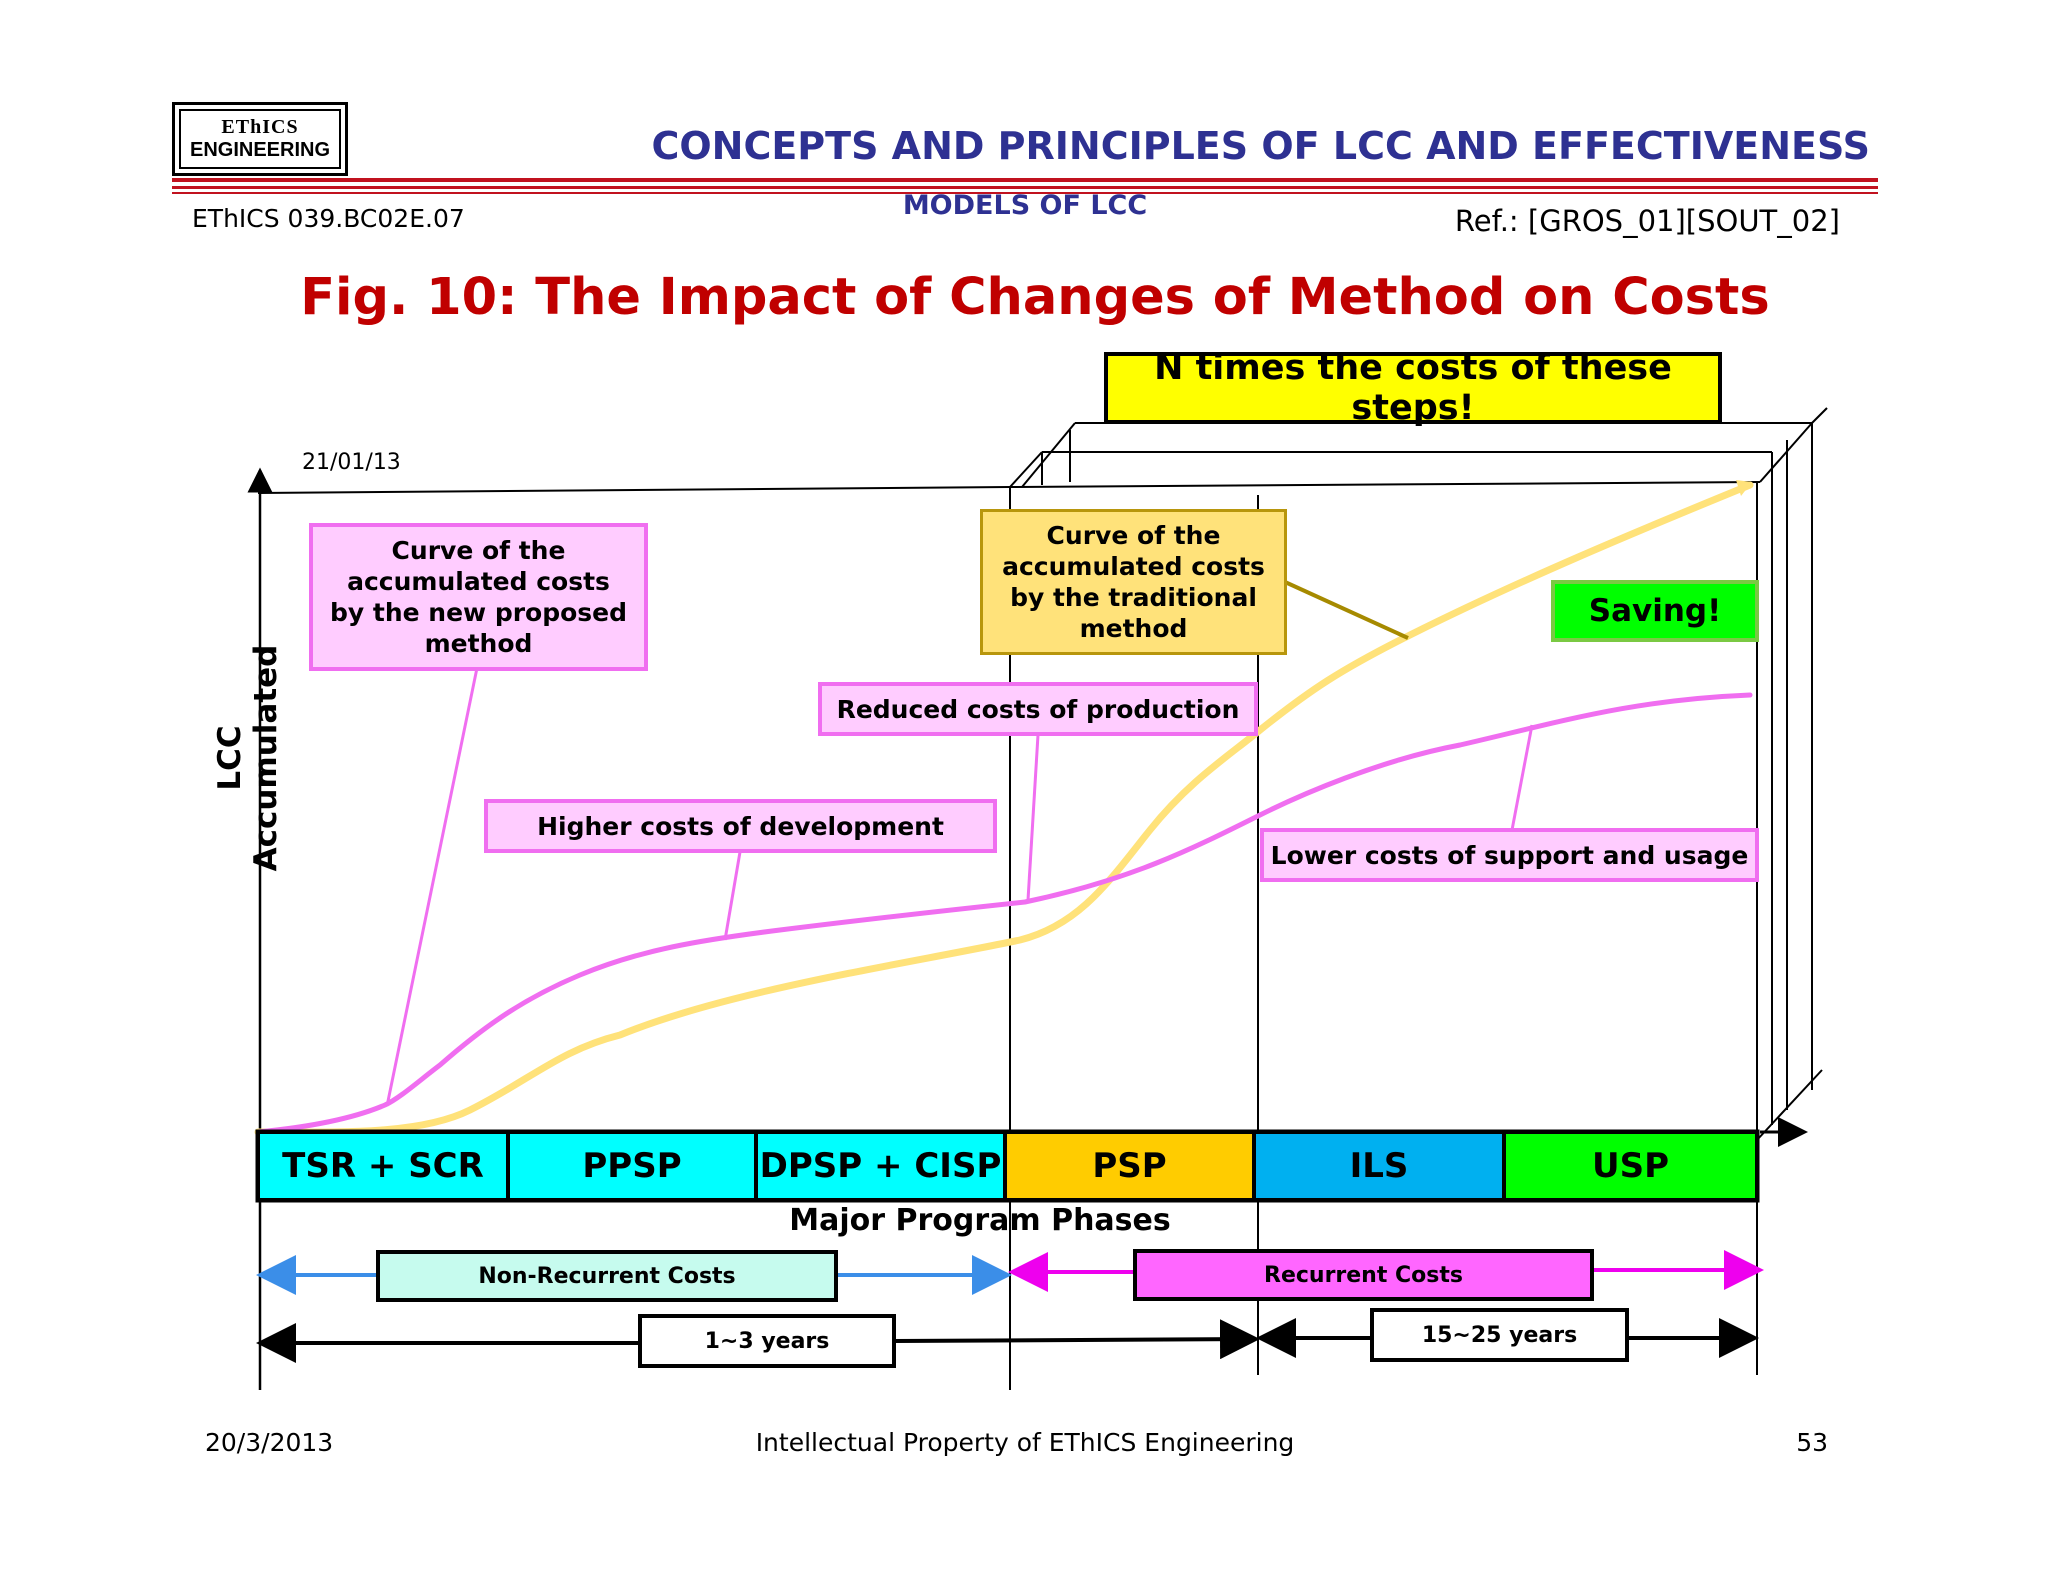 This screenshot has width=2048, height=1582. What do you see at coordinates (1522, 777) in the screenshot?
I see `lower-support-leader` at bounding box center [1522, 777].